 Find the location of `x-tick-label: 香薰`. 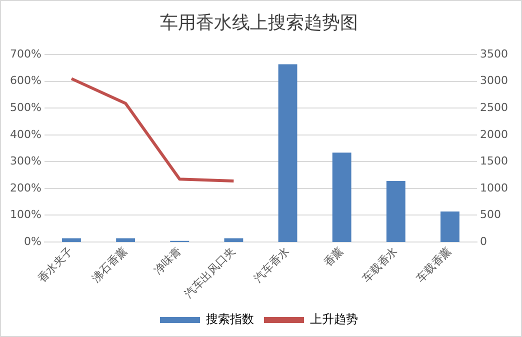

x-tick-label: 香薰 is located at coordinates (333, 257).